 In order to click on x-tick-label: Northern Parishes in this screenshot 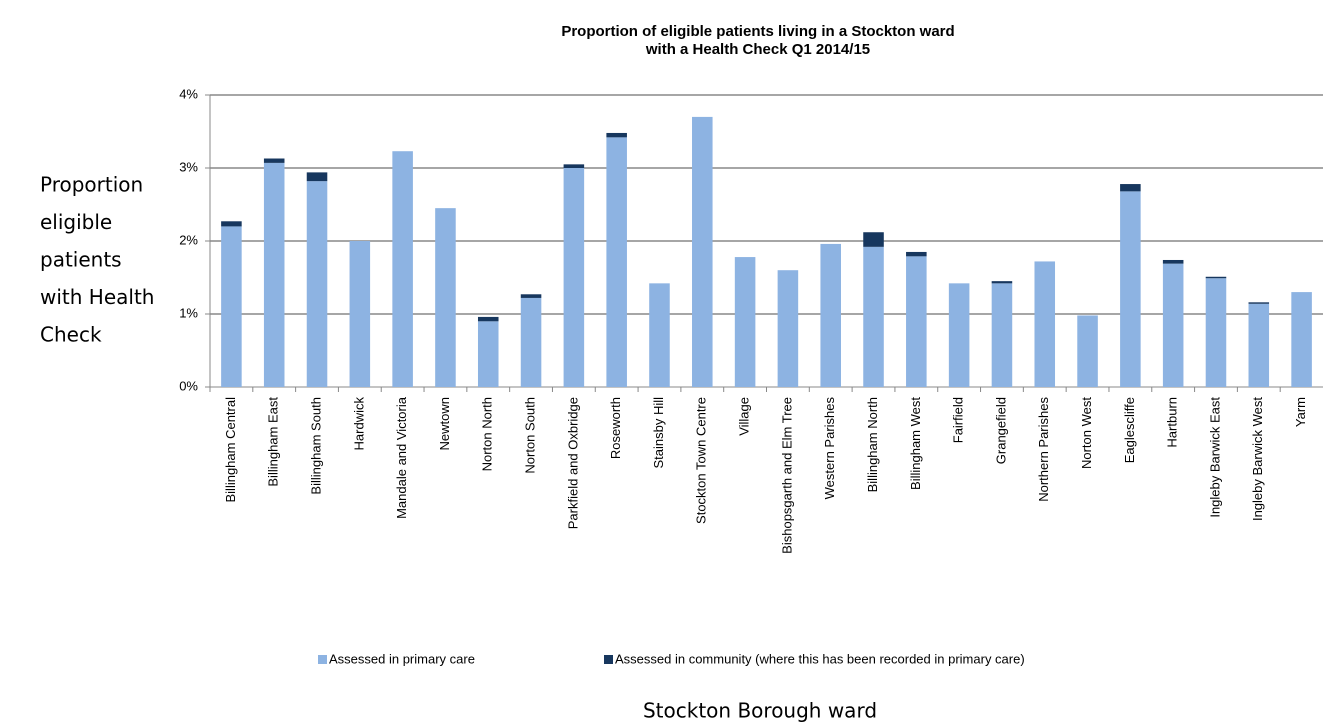, I will do `click(1043, 449)`.